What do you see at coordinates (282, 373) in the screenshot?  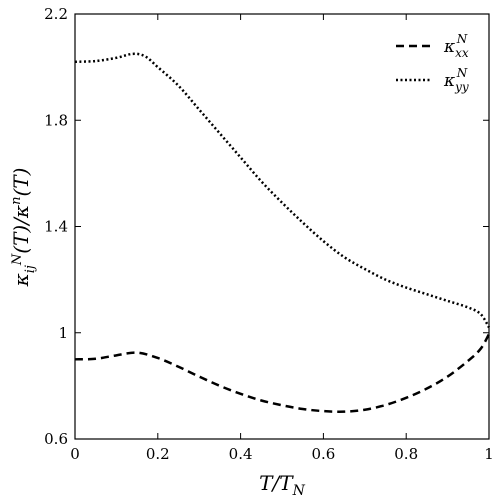 I see `series-line-kxx` at bounding box center [282, 373].